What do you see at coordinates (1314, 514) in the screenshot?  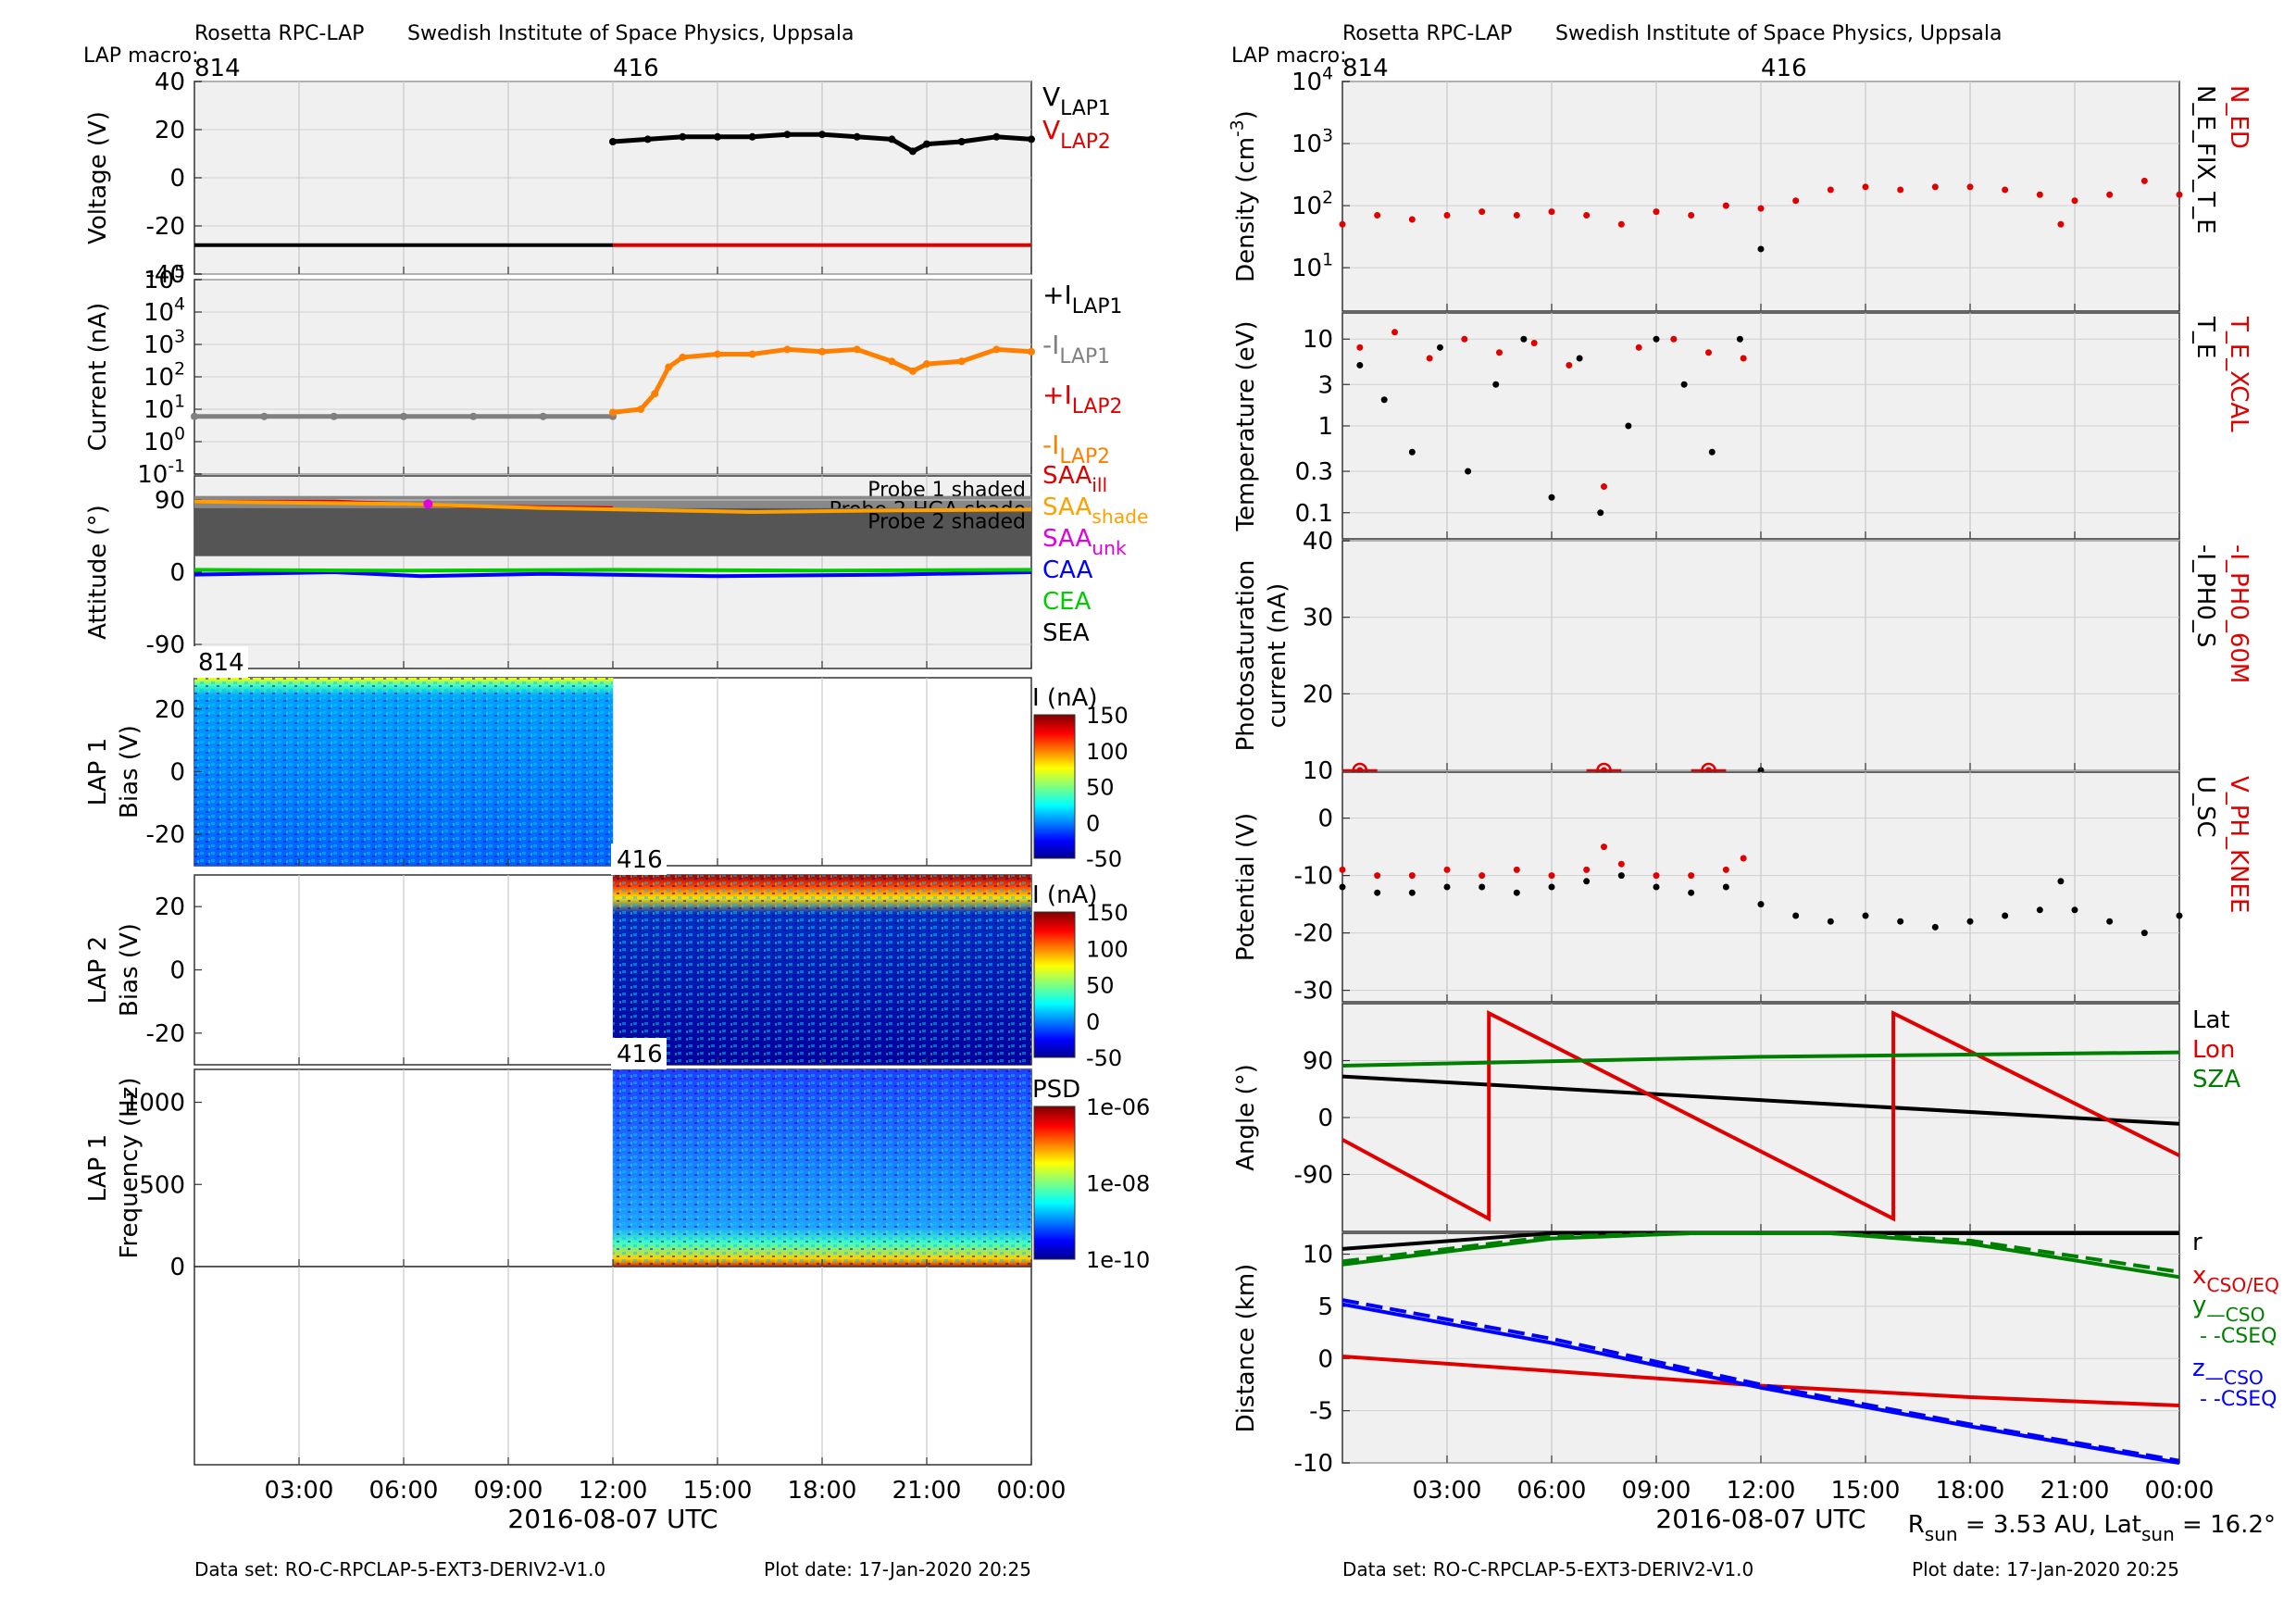 I see `y-tick-label: 0.1` at bounding box center [1314, 514].